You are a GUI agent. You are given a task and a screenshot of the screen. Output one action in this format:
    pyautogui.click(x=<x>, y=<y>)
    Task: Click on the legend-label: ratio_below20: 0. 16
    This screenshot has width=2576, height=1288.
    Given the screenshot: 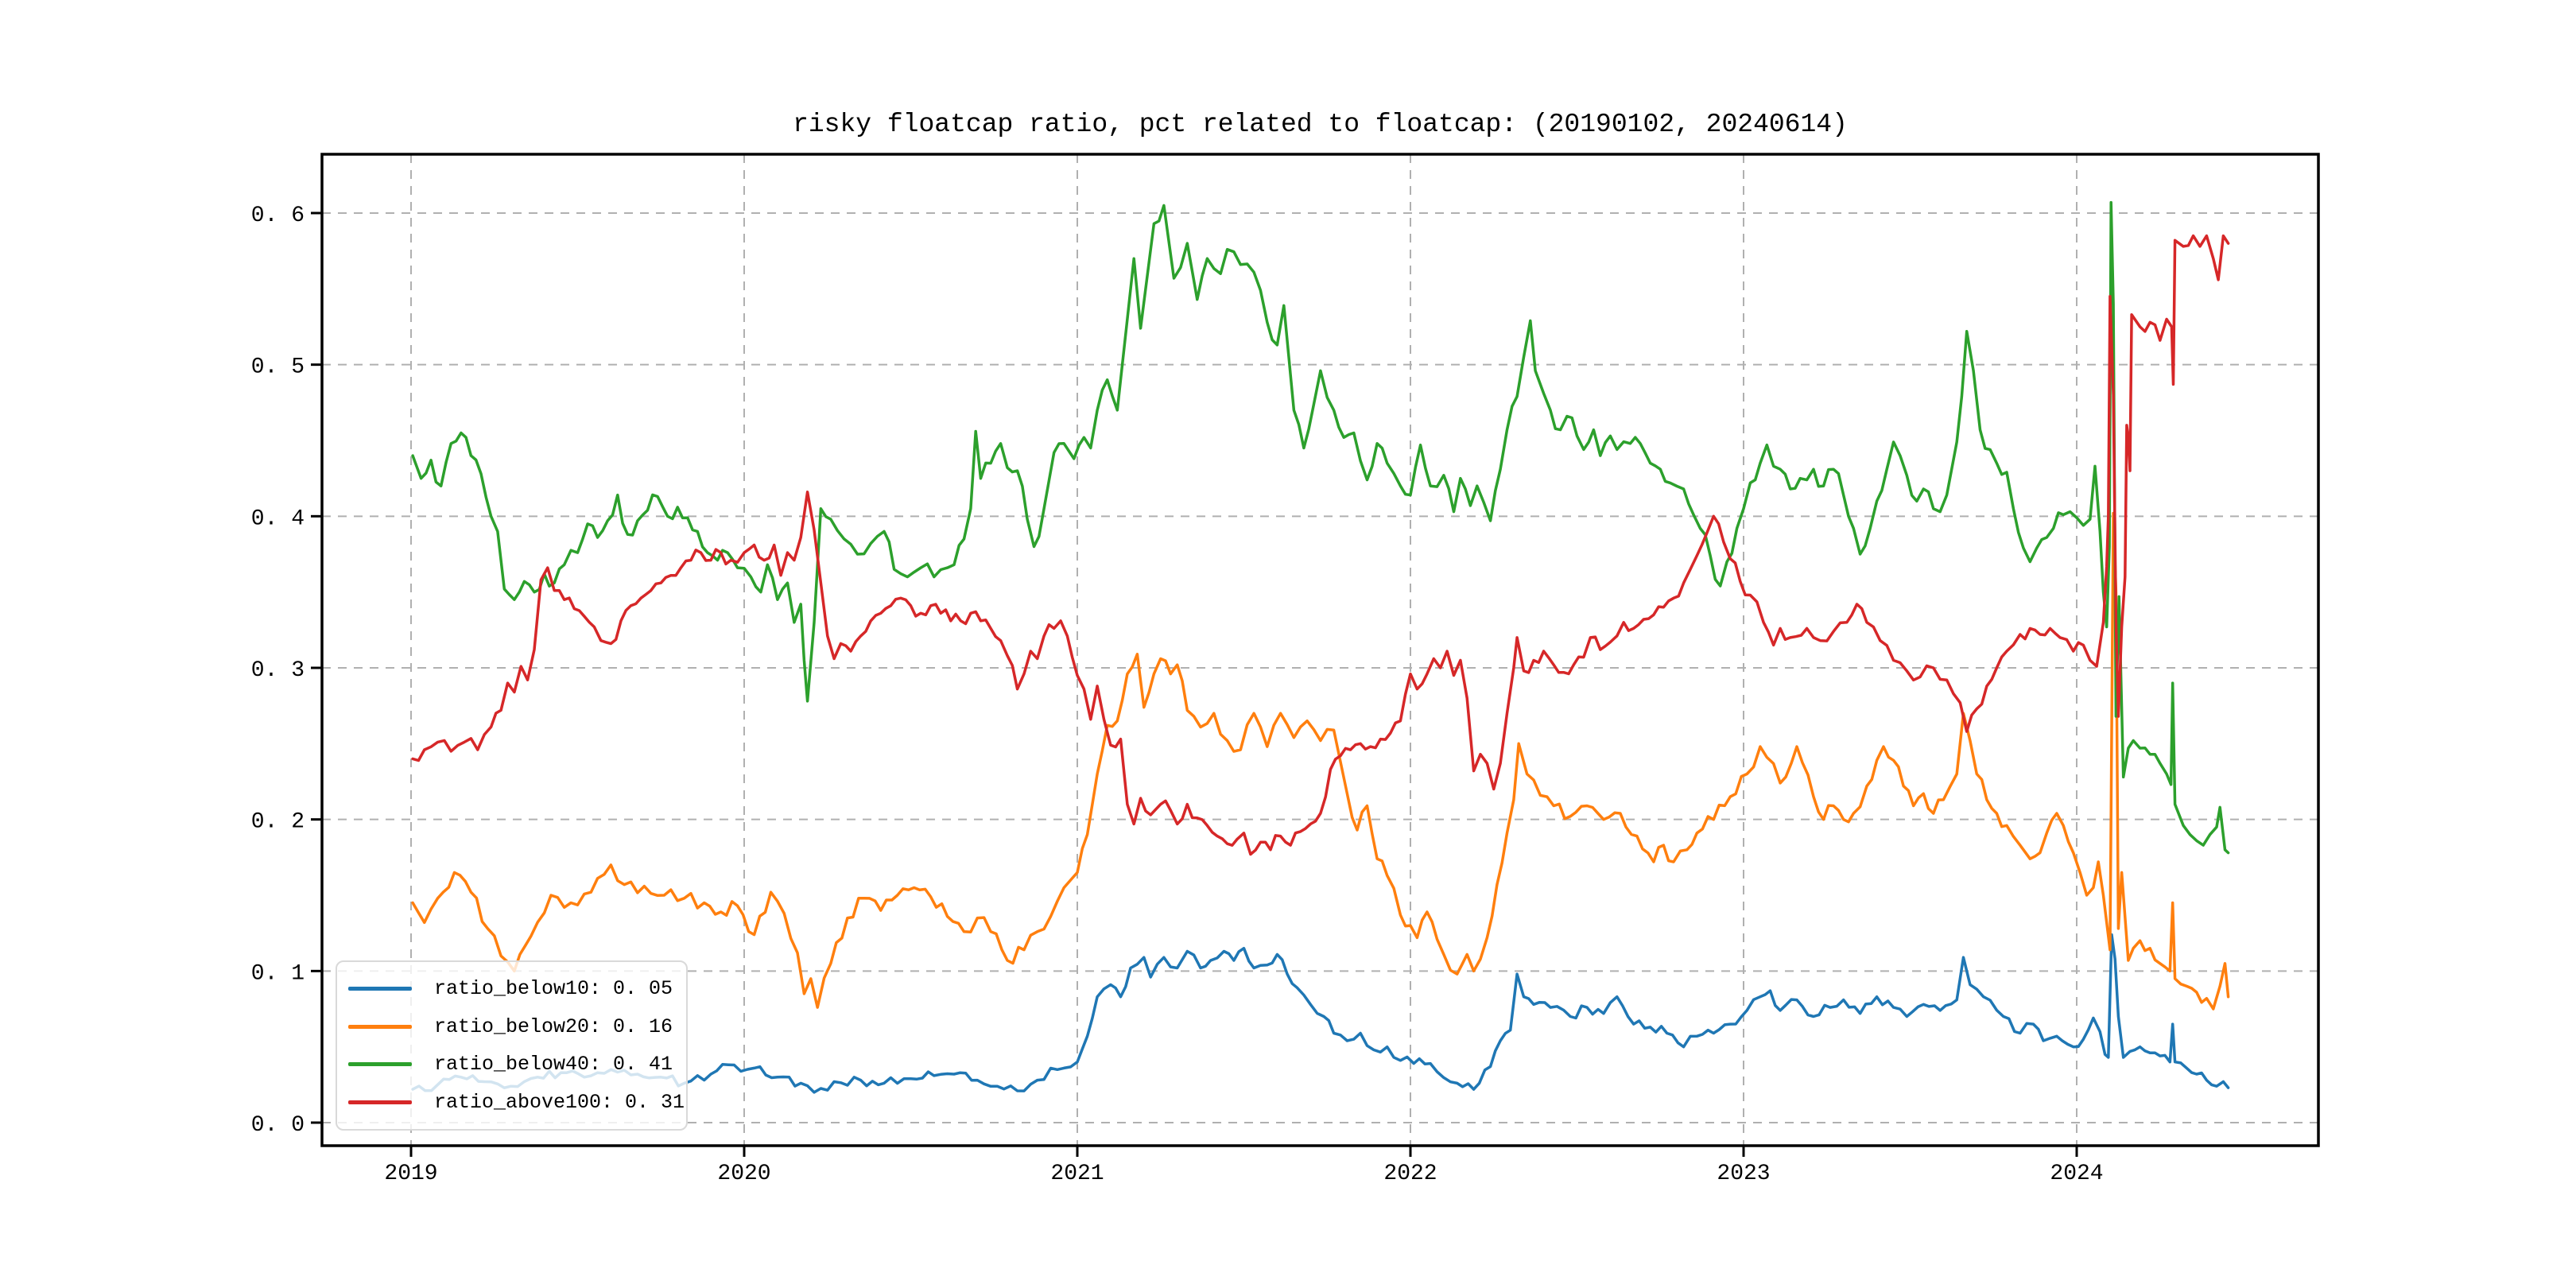 What is the action you would take?
    pyautogui.click(x=553, y=1026)
    